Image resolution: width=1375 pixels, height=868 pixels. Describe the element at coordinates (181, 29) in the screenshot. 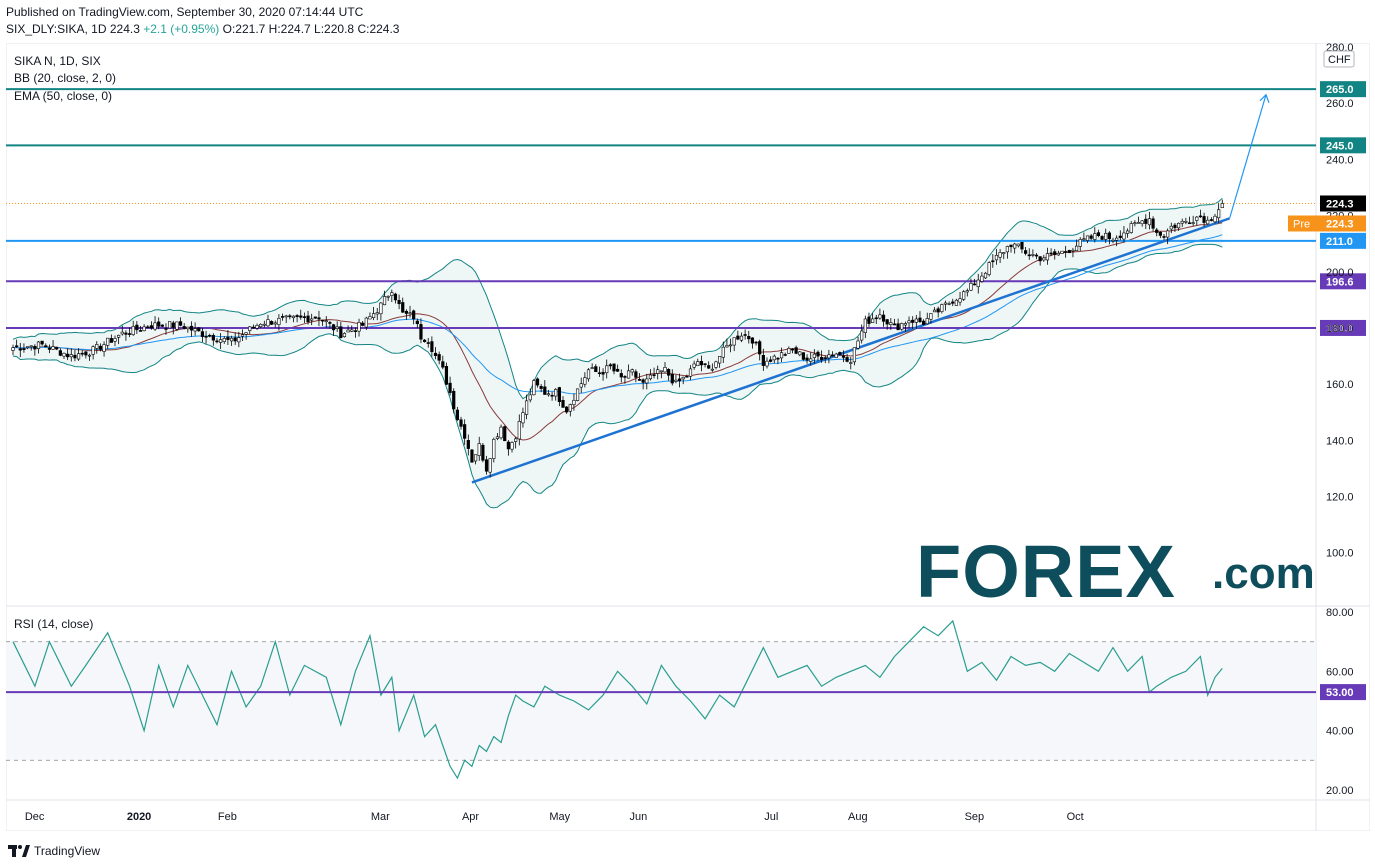

I see `change-value: +2.1 (+0.95%)` at that location.